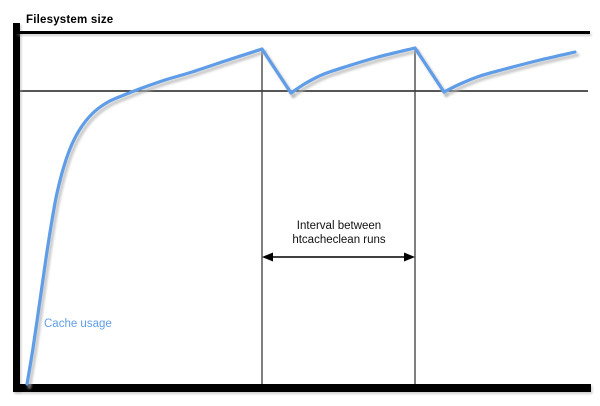 This screenshot has height=406, width=600. I want to click on interval-annotation: Interval between htcacheclean runs, so click(339, 233).